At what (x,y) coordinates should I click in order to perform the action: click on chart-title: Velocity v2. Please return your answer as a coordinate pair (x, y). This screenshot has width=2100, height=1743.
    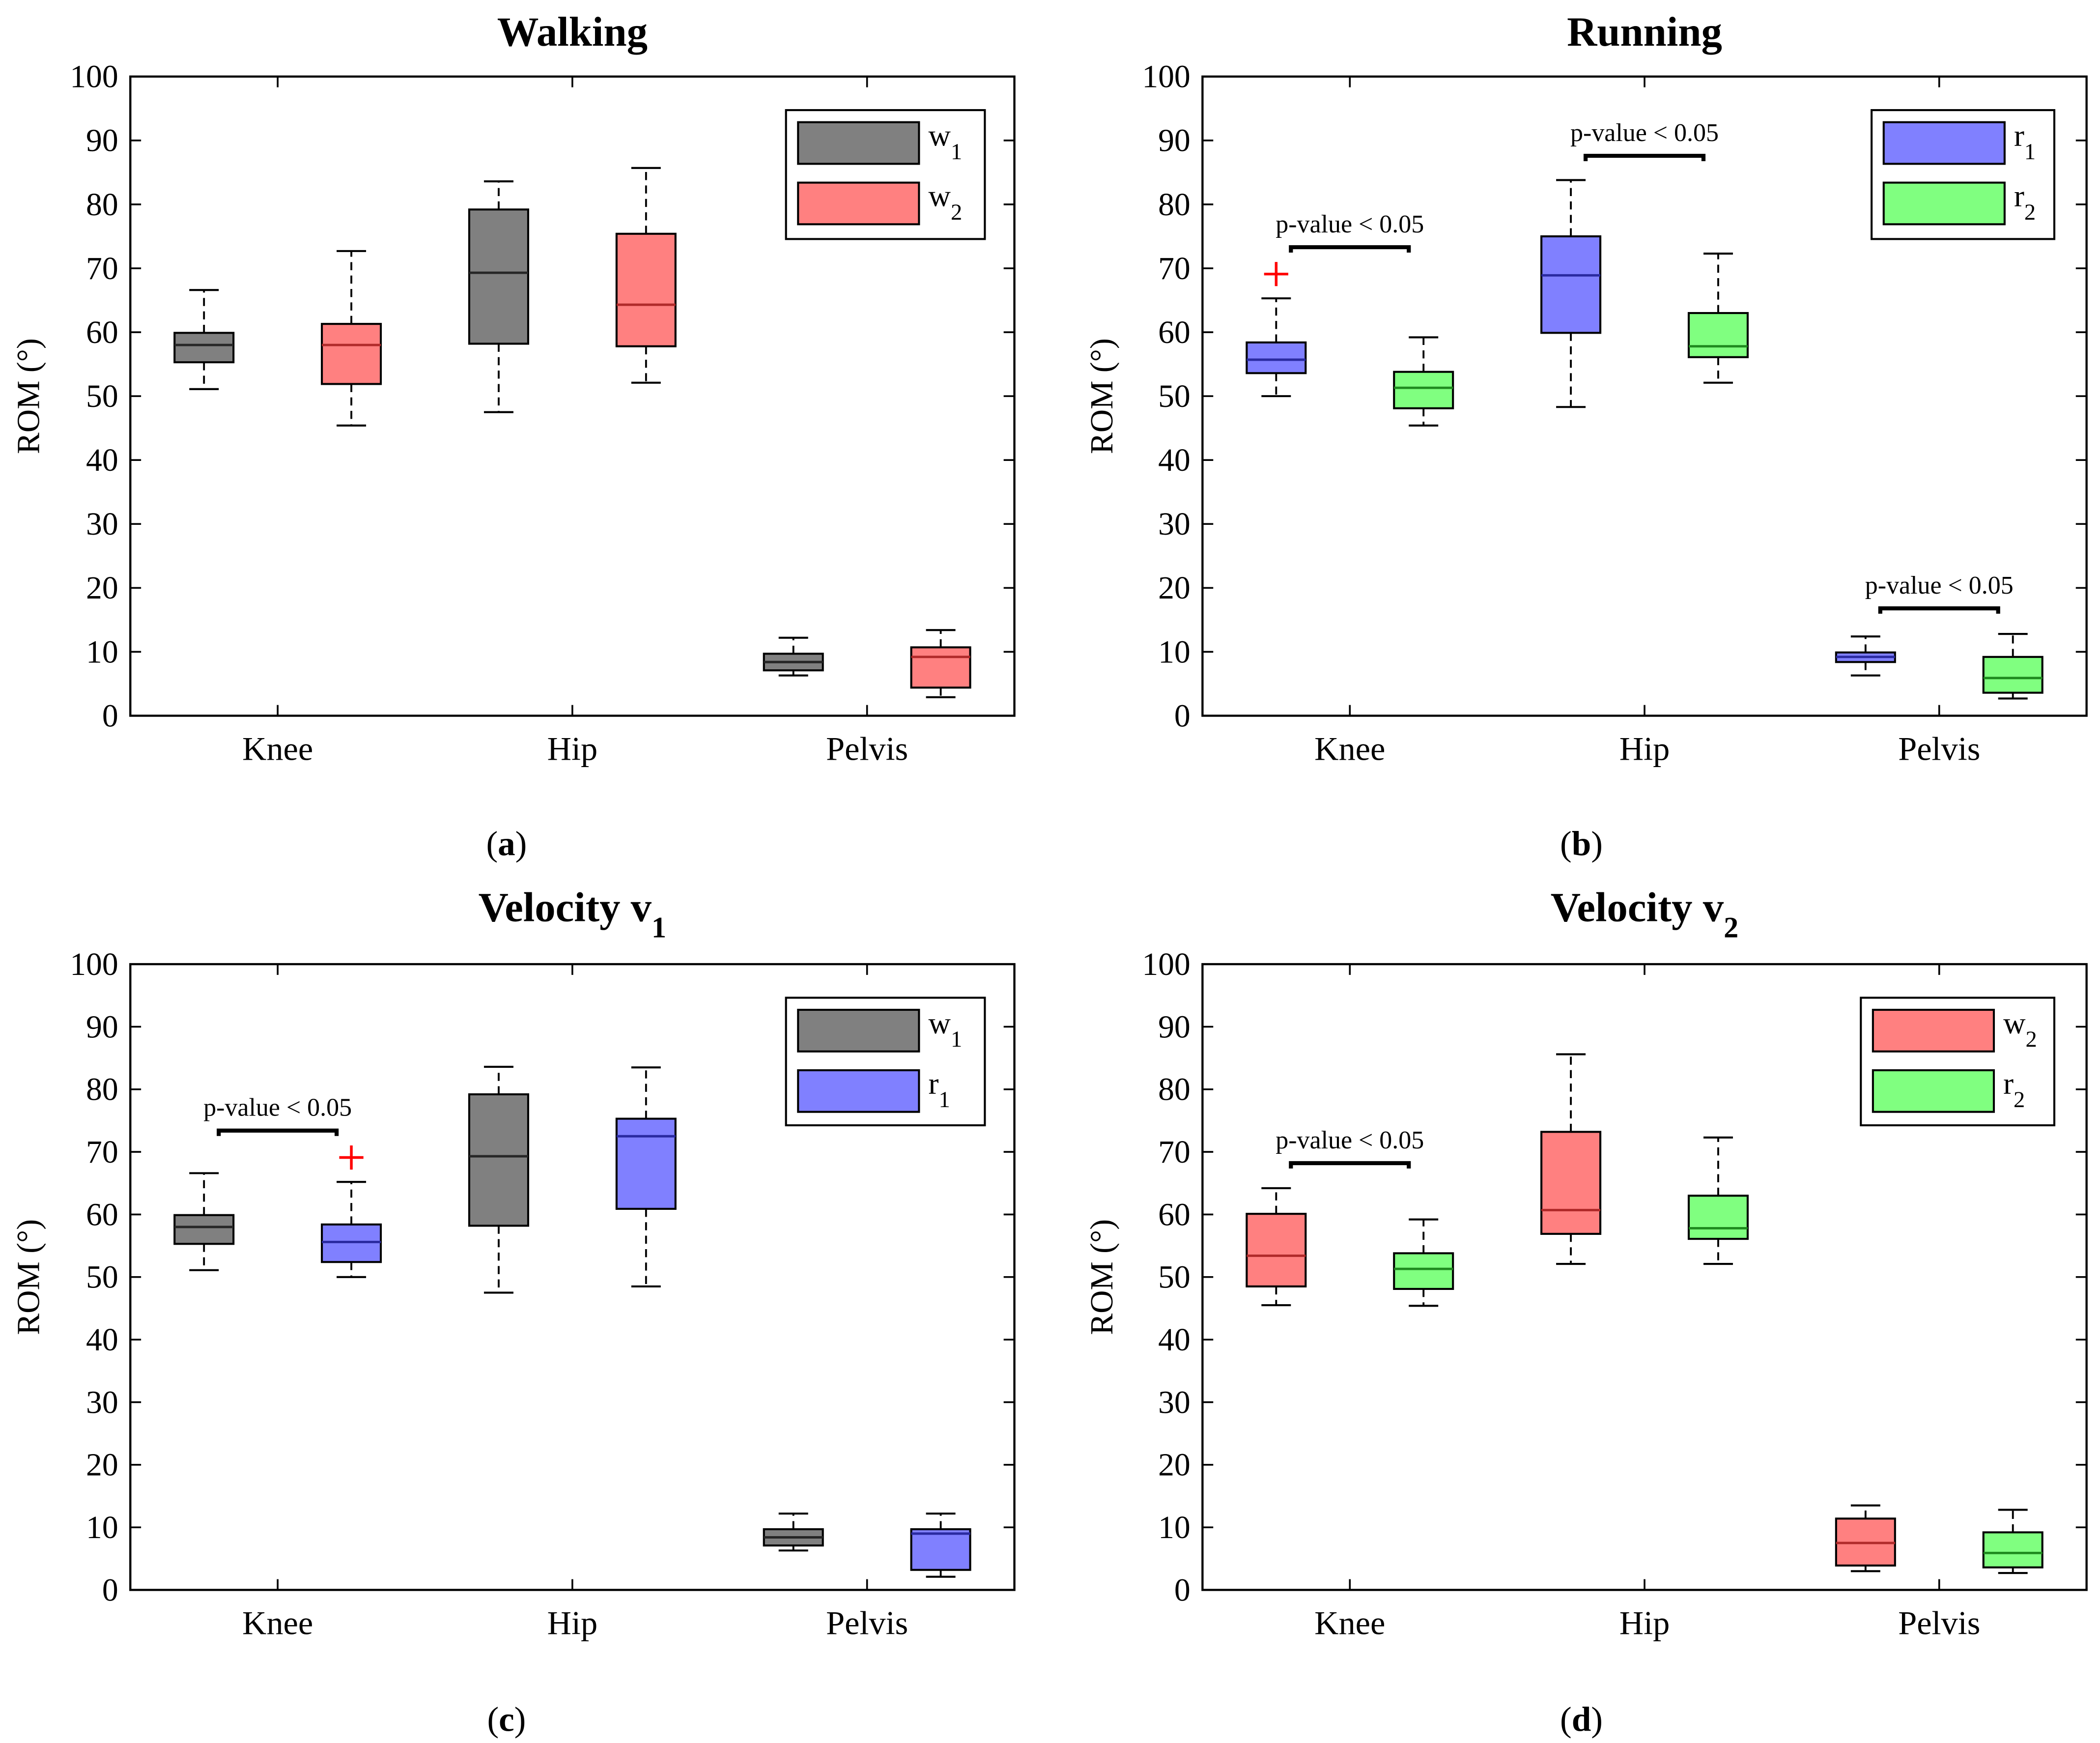
    Looking at the image, I should click on (1644, 914).